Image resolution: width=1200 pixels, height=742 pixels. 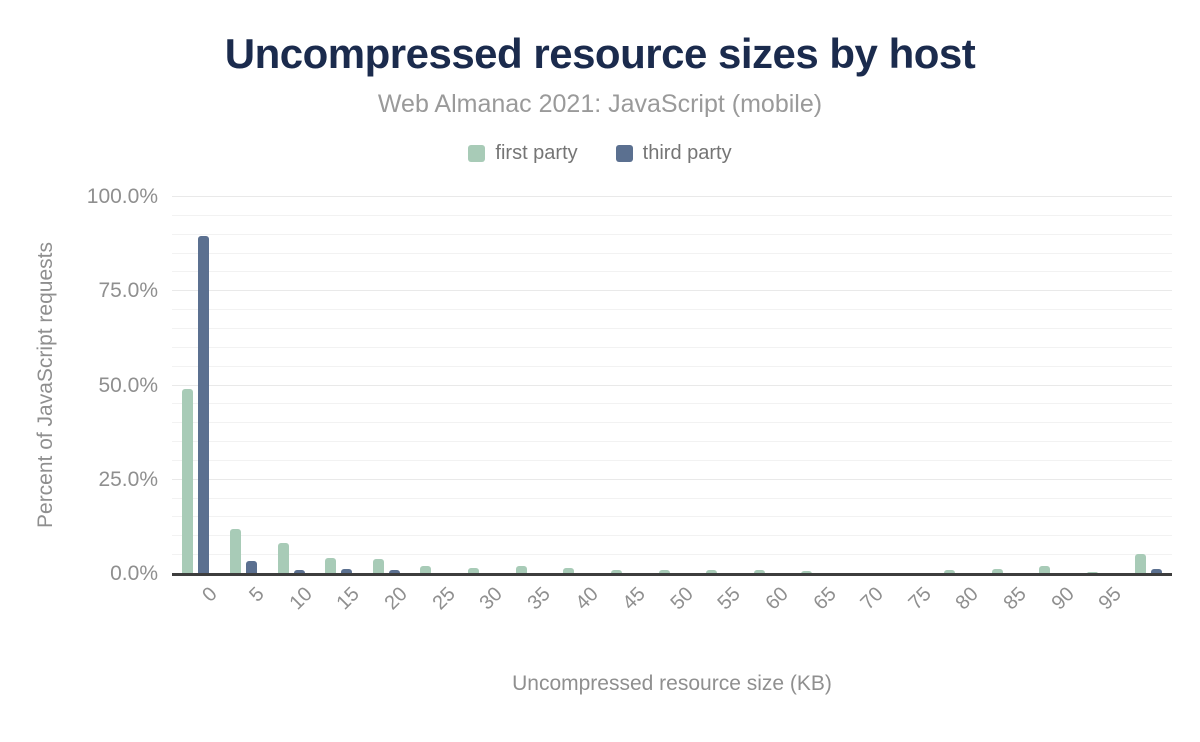 What do you see at coordinates (682, 599) in the screenshot?
I see `x-tick-label: 50` at bounding box center [682, 599].